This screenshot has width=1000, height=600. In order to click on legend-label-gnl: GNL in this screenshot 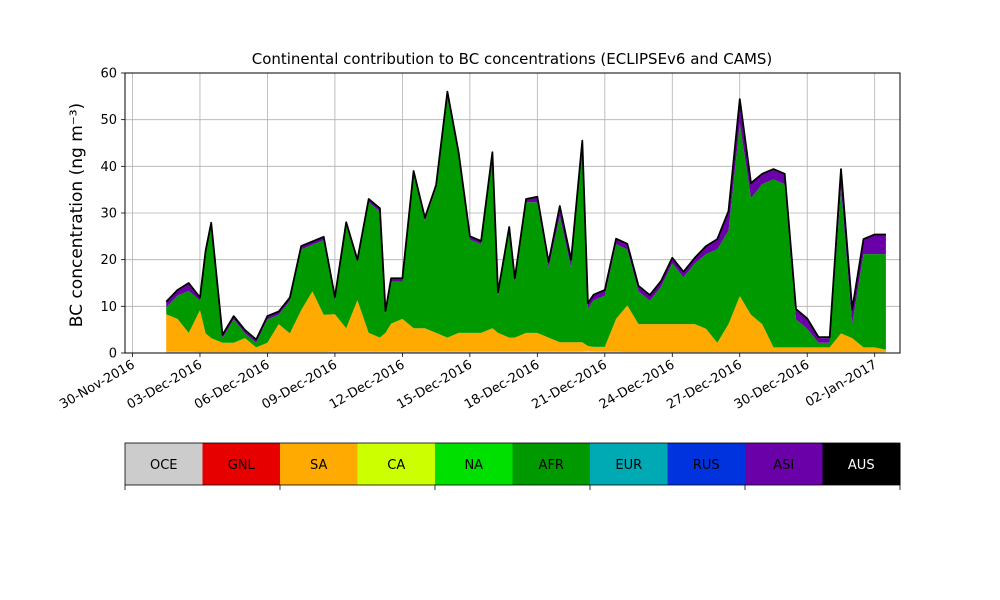, I will do `click(242, 465)`.